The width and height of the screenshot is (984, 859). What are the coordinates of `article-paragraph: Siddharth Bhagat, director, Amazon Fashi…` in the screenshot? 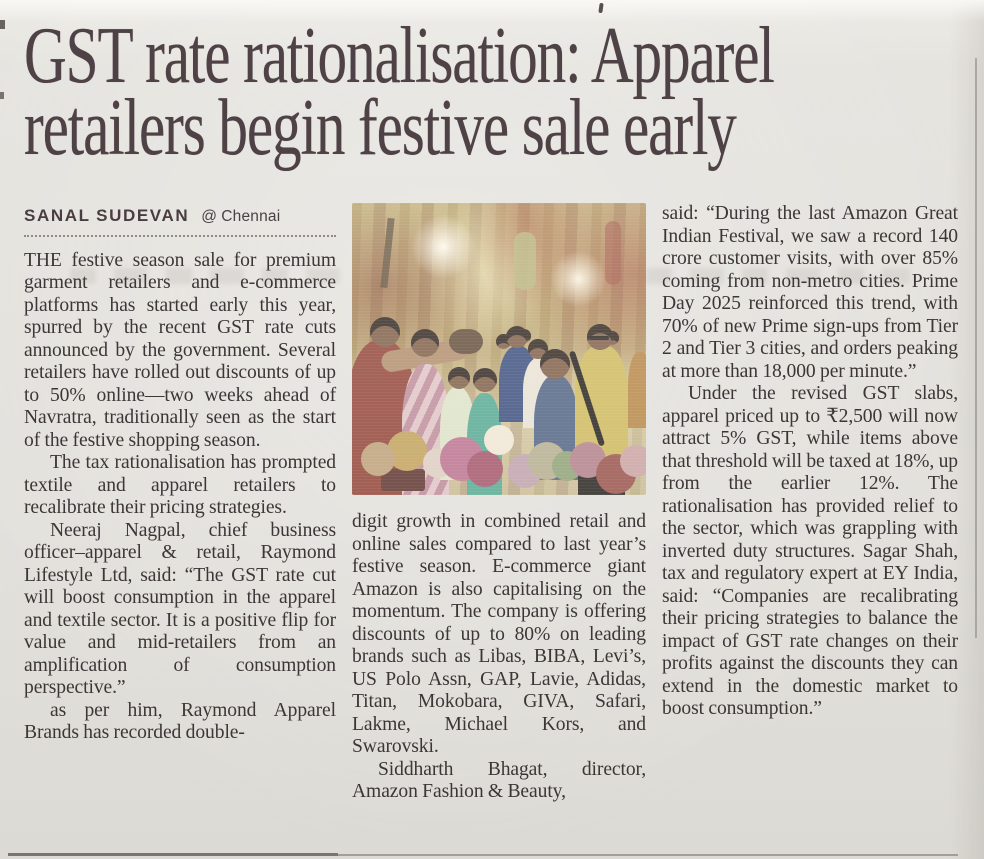 It's located at (499, 780).